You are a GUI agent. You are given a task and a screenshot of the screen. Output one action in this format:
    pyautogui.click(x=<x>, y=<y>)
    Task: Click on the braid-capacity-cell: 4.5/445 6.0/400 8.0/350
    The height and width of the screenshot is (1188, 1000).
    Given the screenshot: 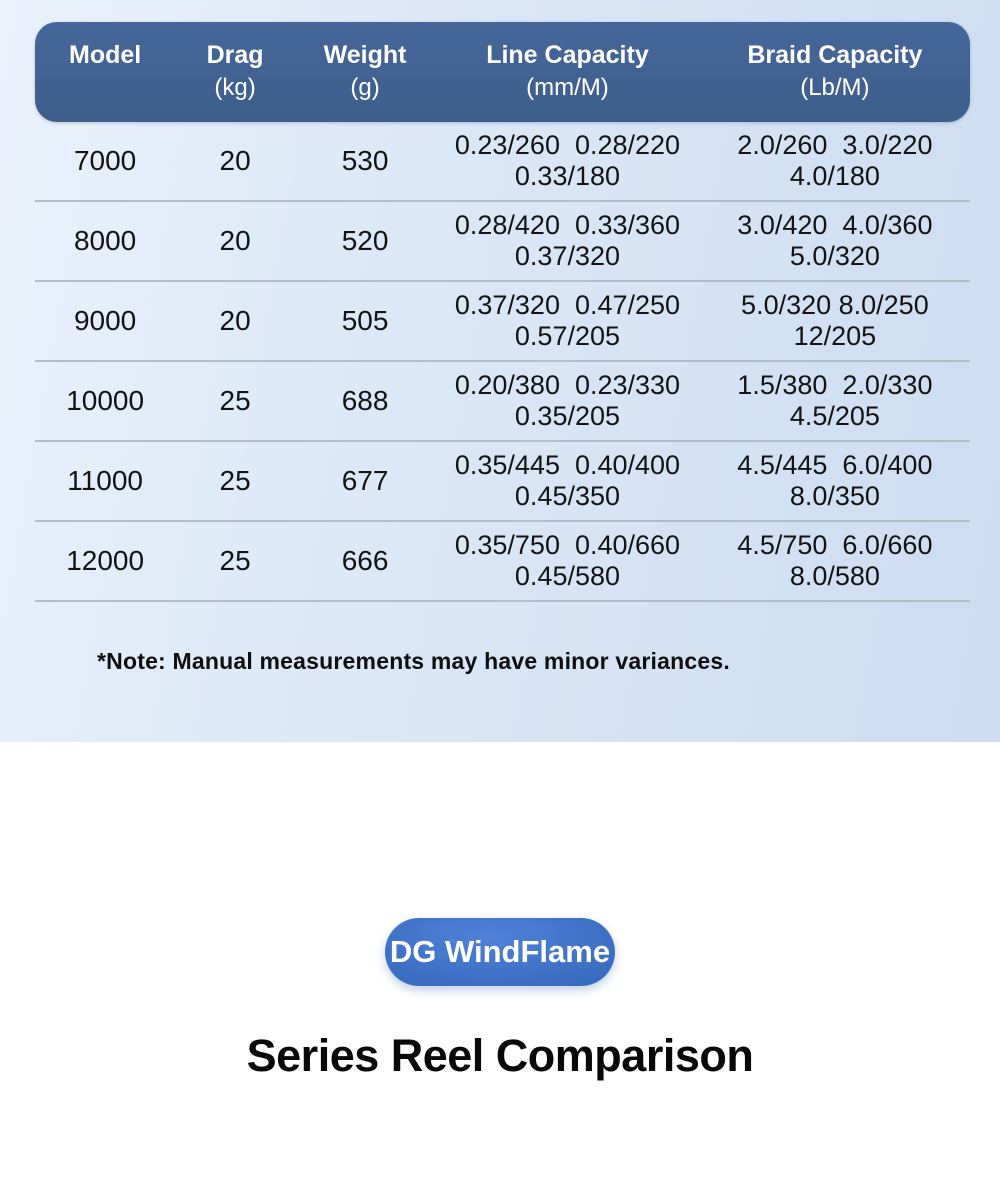 What is the action you would take?
    pyautogui.click(x=835, y=481)
    